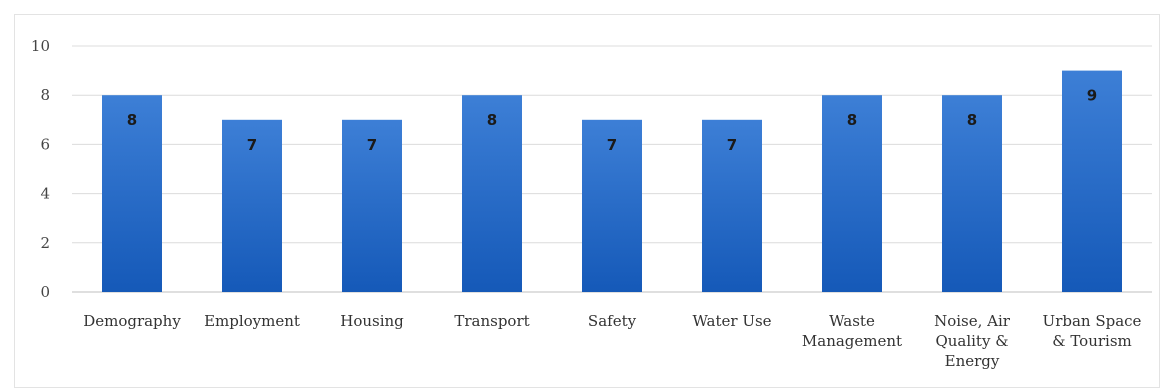  What do you see at coordinates (852, 331) in the screenshot?
I see `x-tick-label: Waste Management` at bounding box center [852, 331].